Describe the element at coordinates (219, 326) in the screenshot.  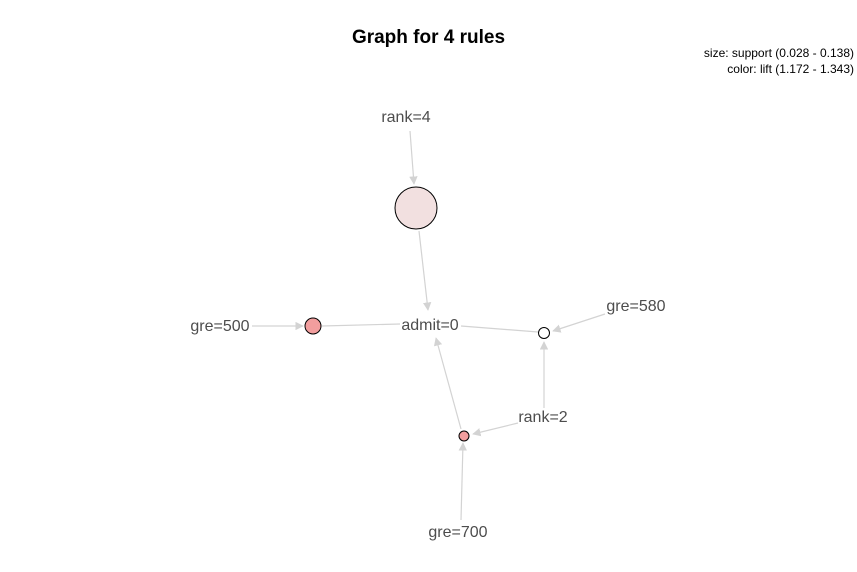
I see `item-label-gre500: gre=500` at that location.